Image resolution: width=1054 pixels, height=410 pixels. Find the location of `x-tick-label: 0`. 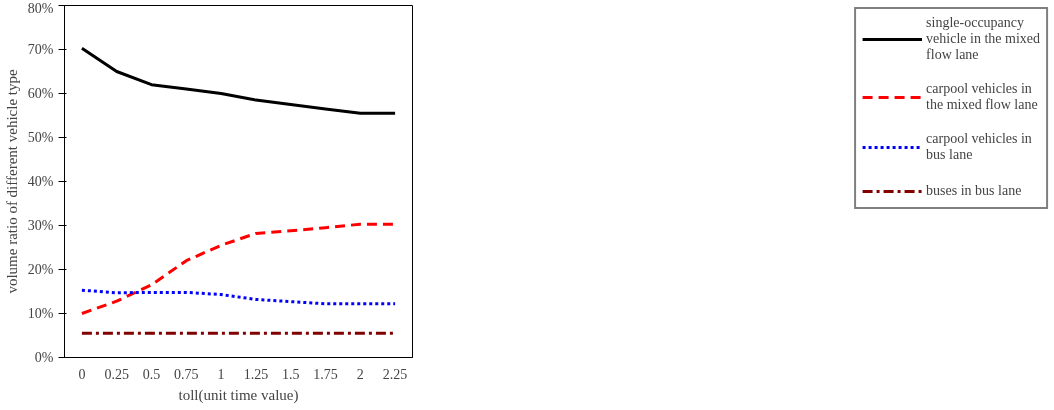

x-tick-label: 0 is located at coordinates (82, 374).